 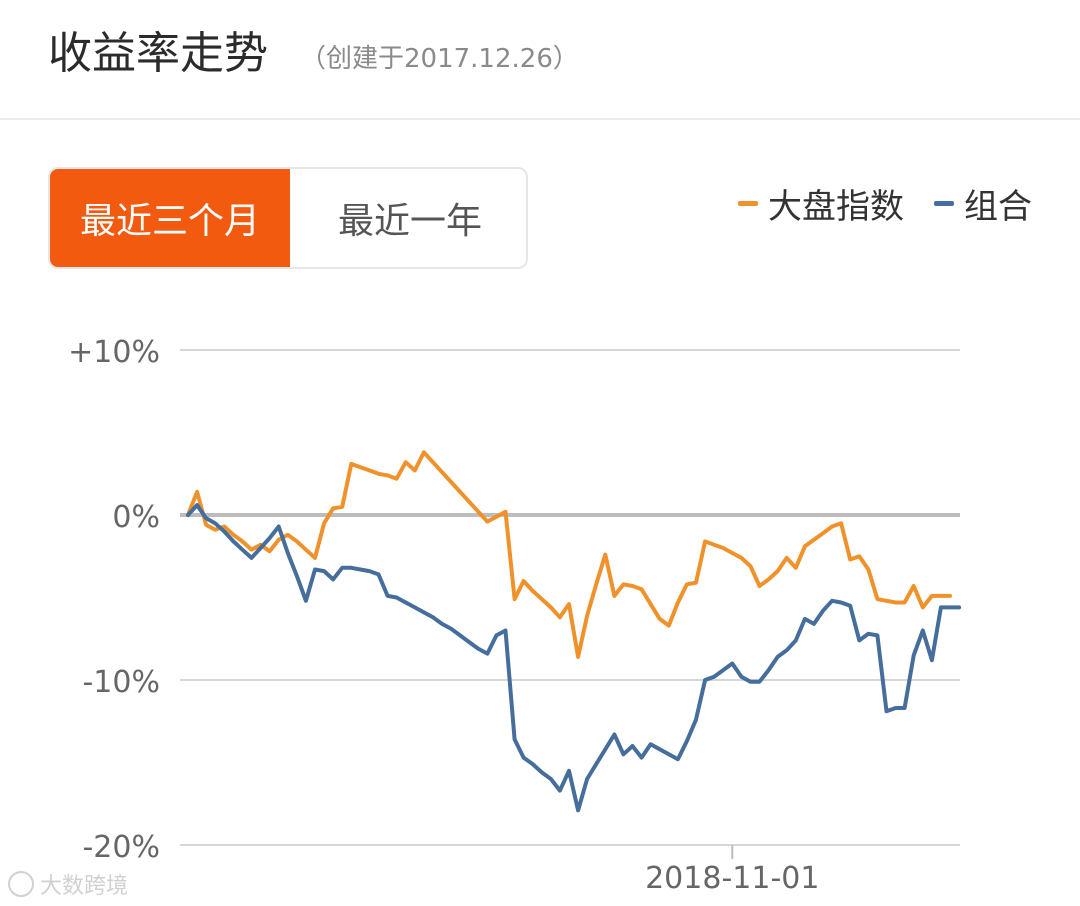 What do you see at coordinates (121, 682) in the screenshot?
I see `y-tick-label-2: -10%` at bounding box center [121, 682].